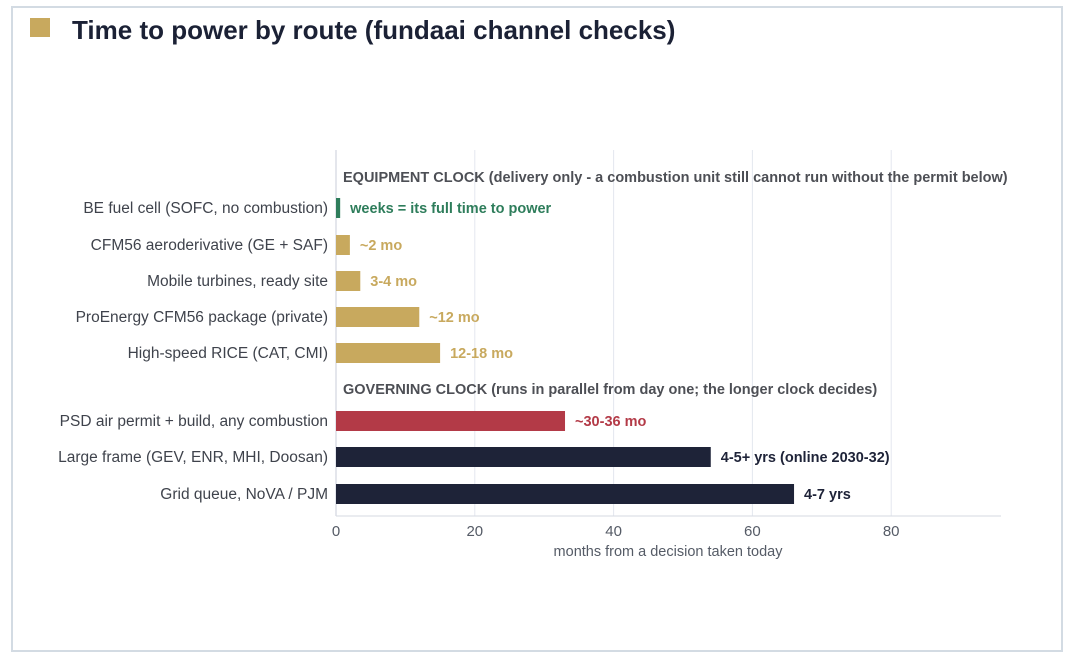  I want to click on category-label: Mobile turbines, ready site, so click(237, 281).